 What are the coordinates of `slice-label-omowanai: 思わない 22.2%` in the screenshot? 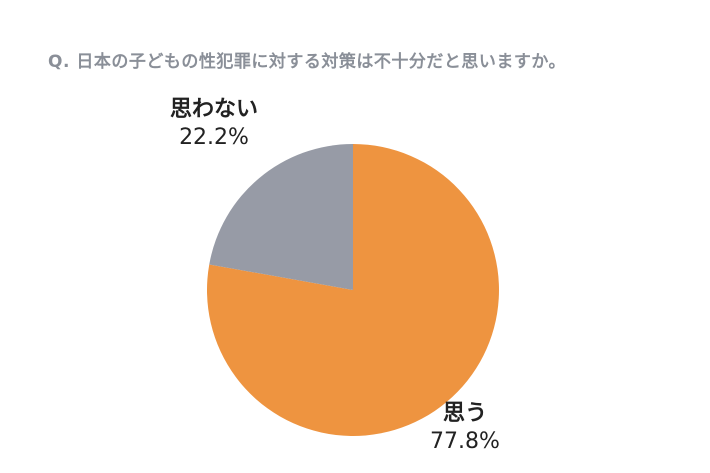 It's located at (214, 124).